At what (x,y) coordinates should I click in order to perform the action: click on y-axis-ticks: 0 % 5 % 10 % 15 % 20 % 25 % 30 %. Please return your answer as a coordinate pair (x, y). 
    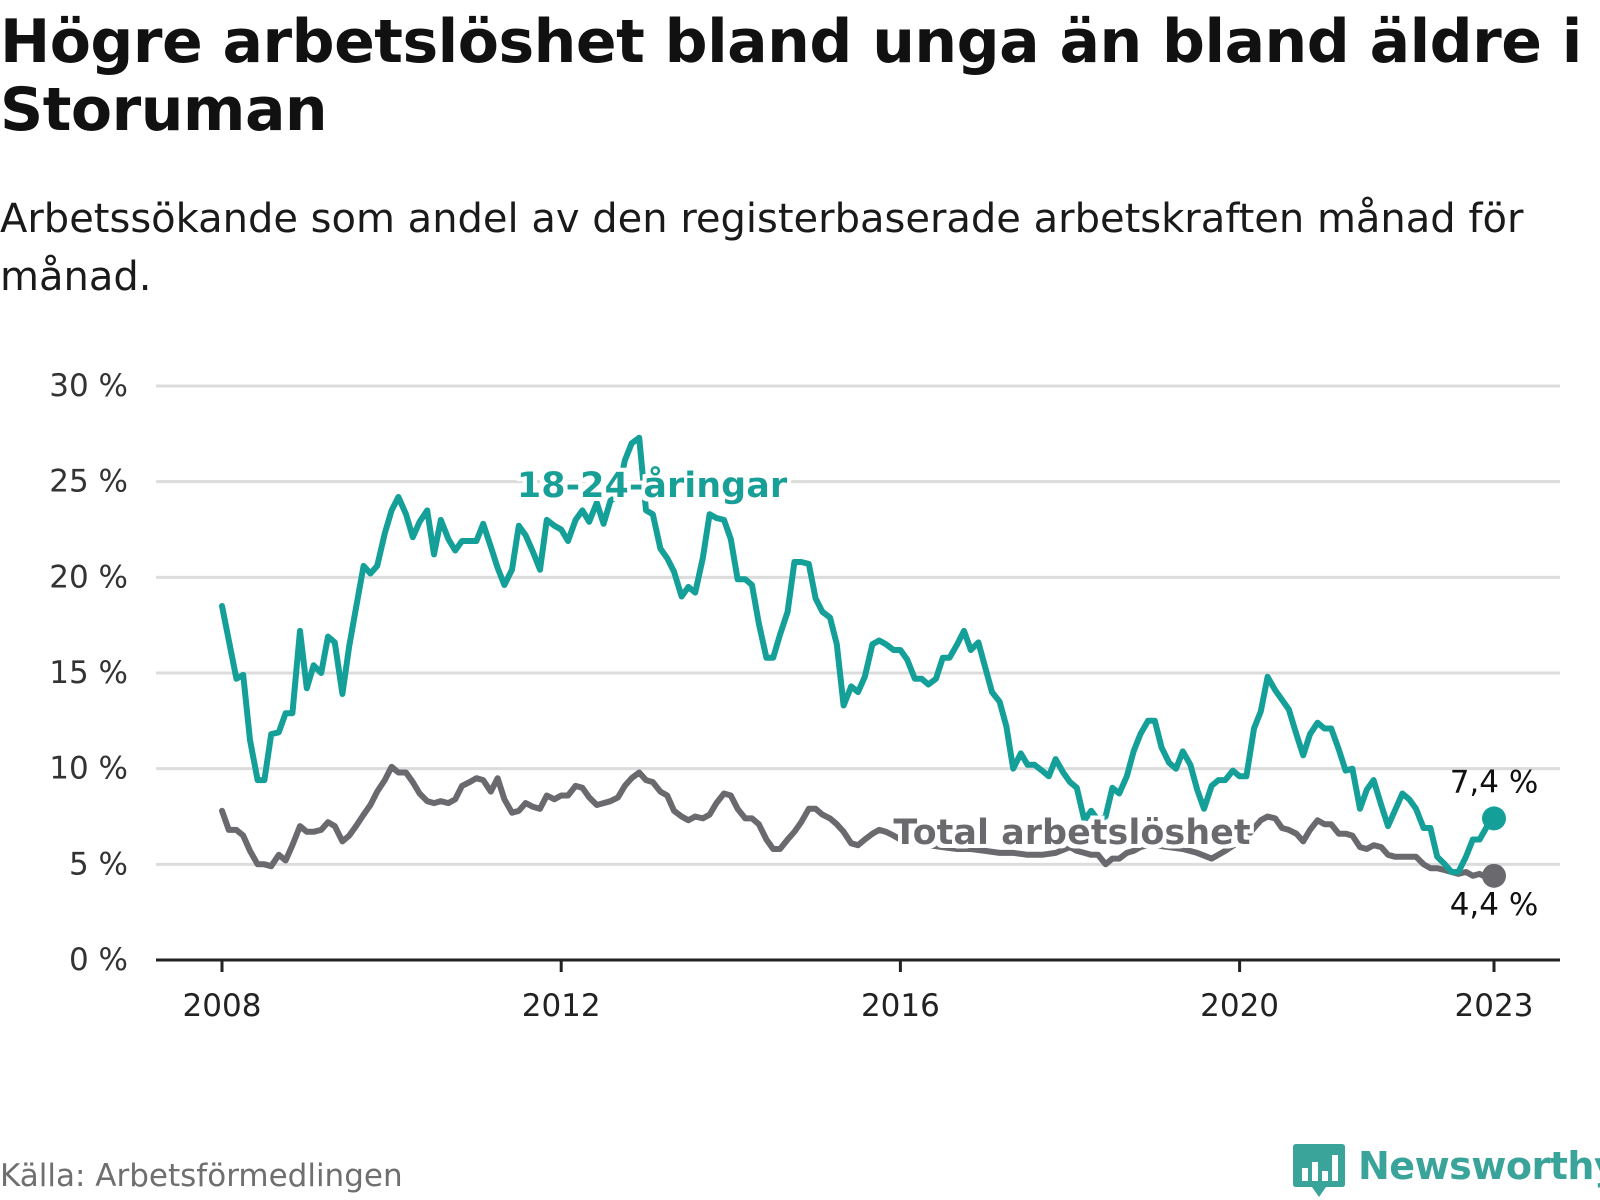
    Looking at the image, I should click on (88, 673).